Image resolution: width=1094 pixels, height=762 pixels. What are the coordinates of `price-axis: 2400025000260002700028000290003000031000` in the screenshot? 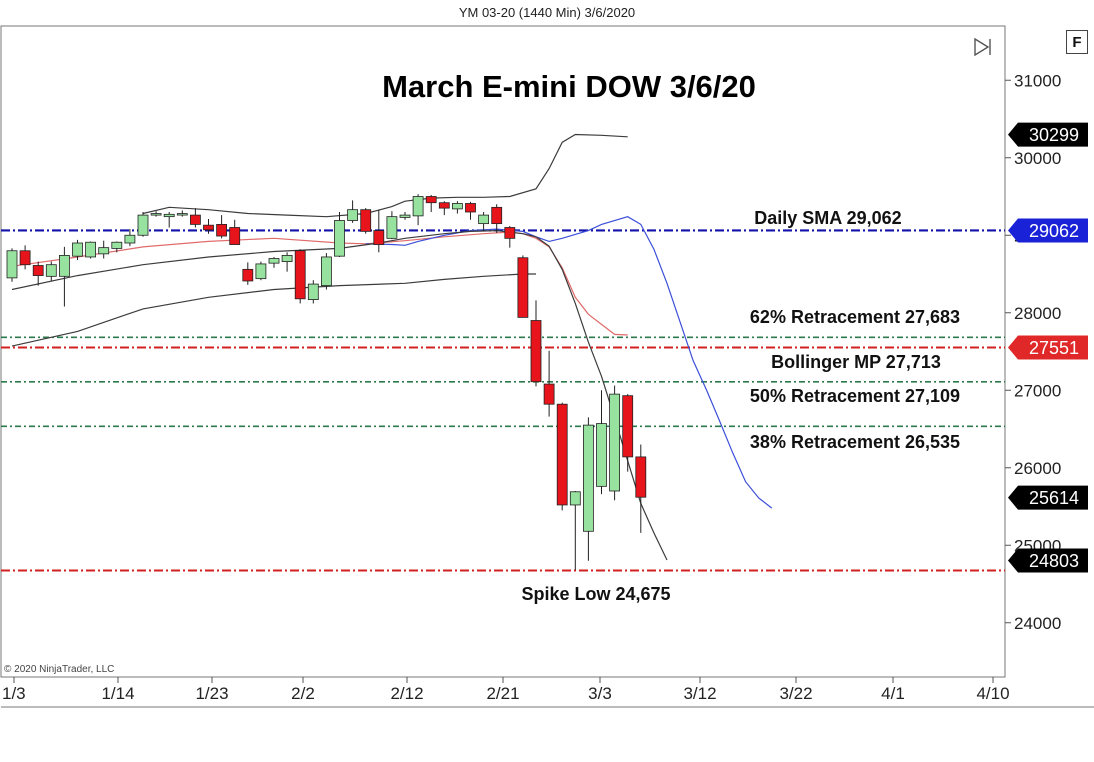 It's located at (1033, 352).